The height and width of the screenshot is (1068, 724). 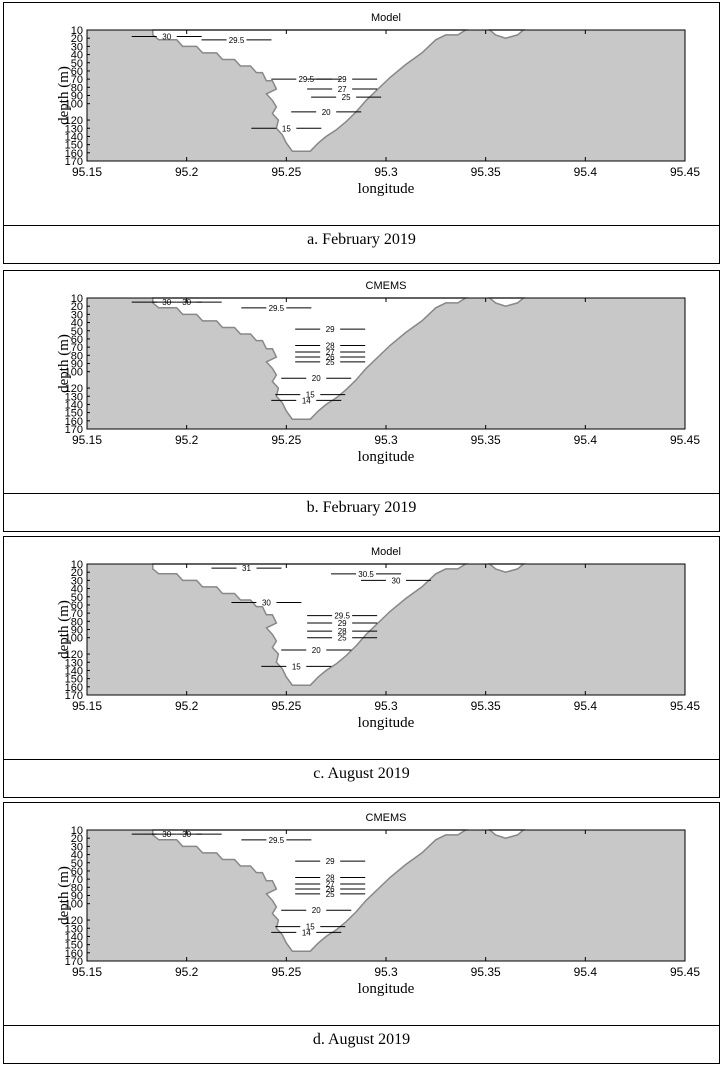 What do you see at coordinates (361, 239) in the screenshot?
I see `panel-caption: a. February 2019` at bounding box center [361, 239].